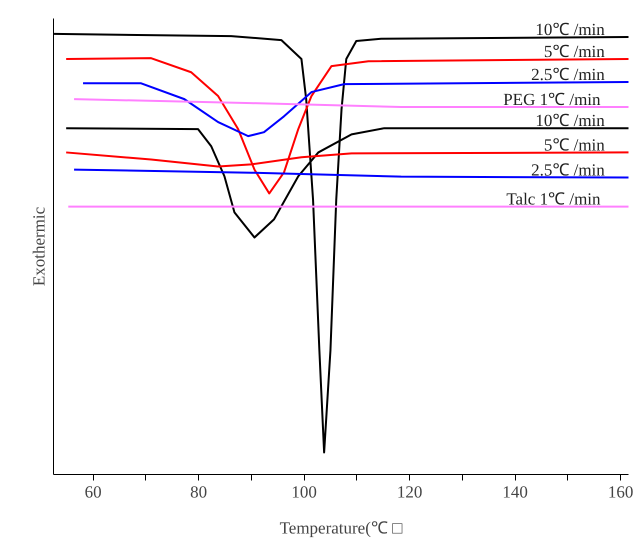 Image resolution: width=639 pixels, height=554 pixels. Describe the element at coordinates (304, 492) in the screenshot. I see `x-tick-label: 100` at that location.